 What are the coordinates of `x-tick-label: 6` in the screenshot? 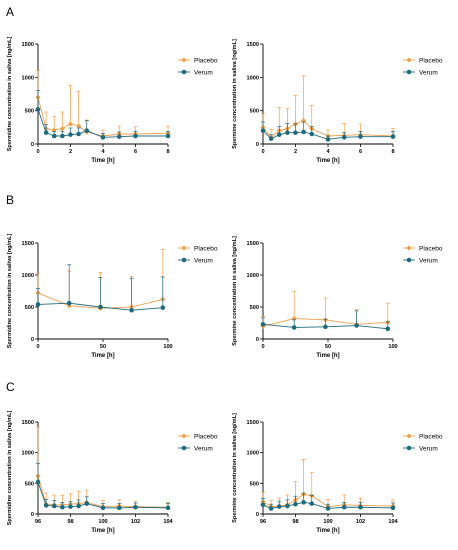 It's located at (360, 152).